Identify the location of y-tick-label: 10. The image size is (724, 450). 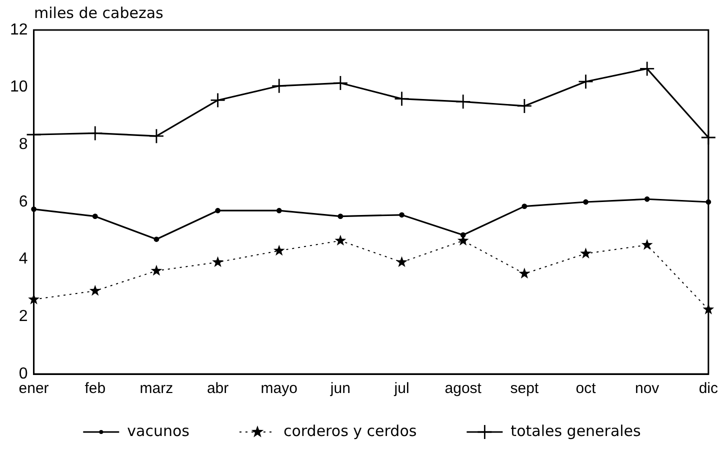
(19, 87).